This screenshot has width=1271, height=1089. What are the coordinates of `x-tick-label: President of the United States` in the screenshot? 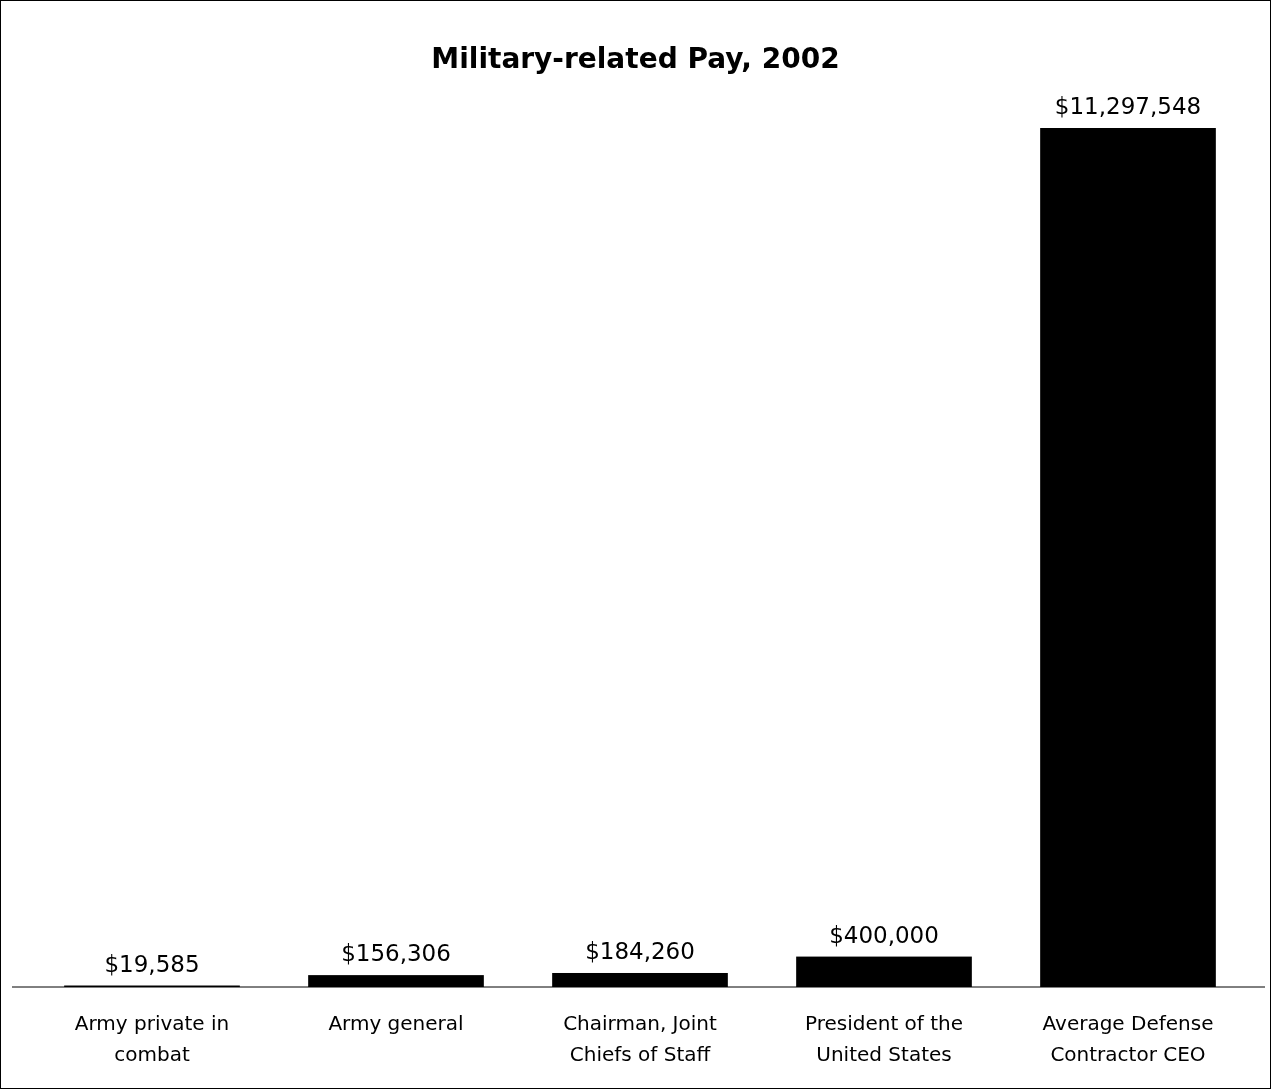 It's located at (884, 1038).